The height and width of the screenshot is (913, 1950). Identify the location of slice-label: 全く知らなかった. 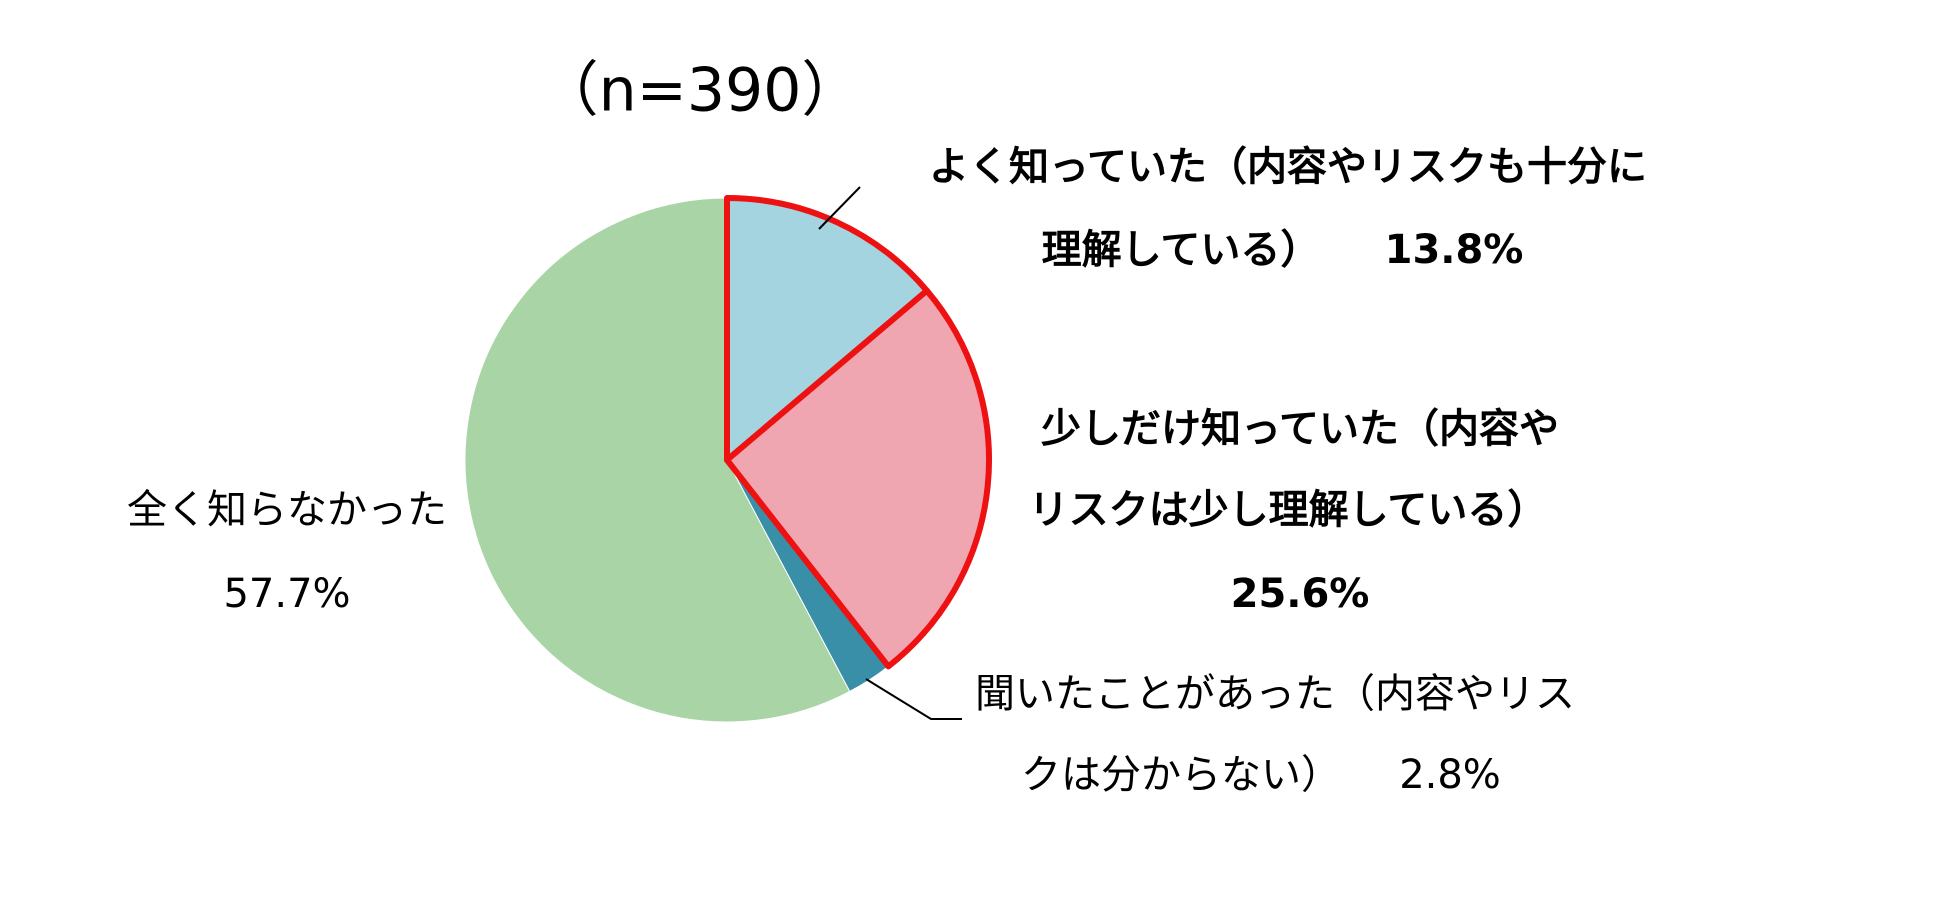
(287, 510).